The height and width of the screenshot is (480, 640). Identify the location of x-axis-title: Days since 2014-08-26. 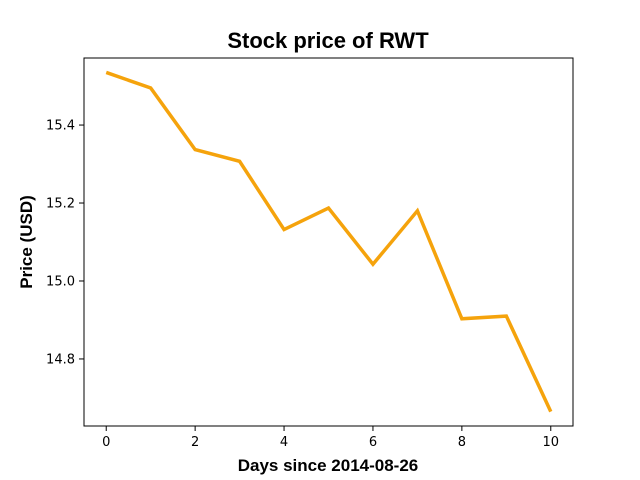
(328, 465).